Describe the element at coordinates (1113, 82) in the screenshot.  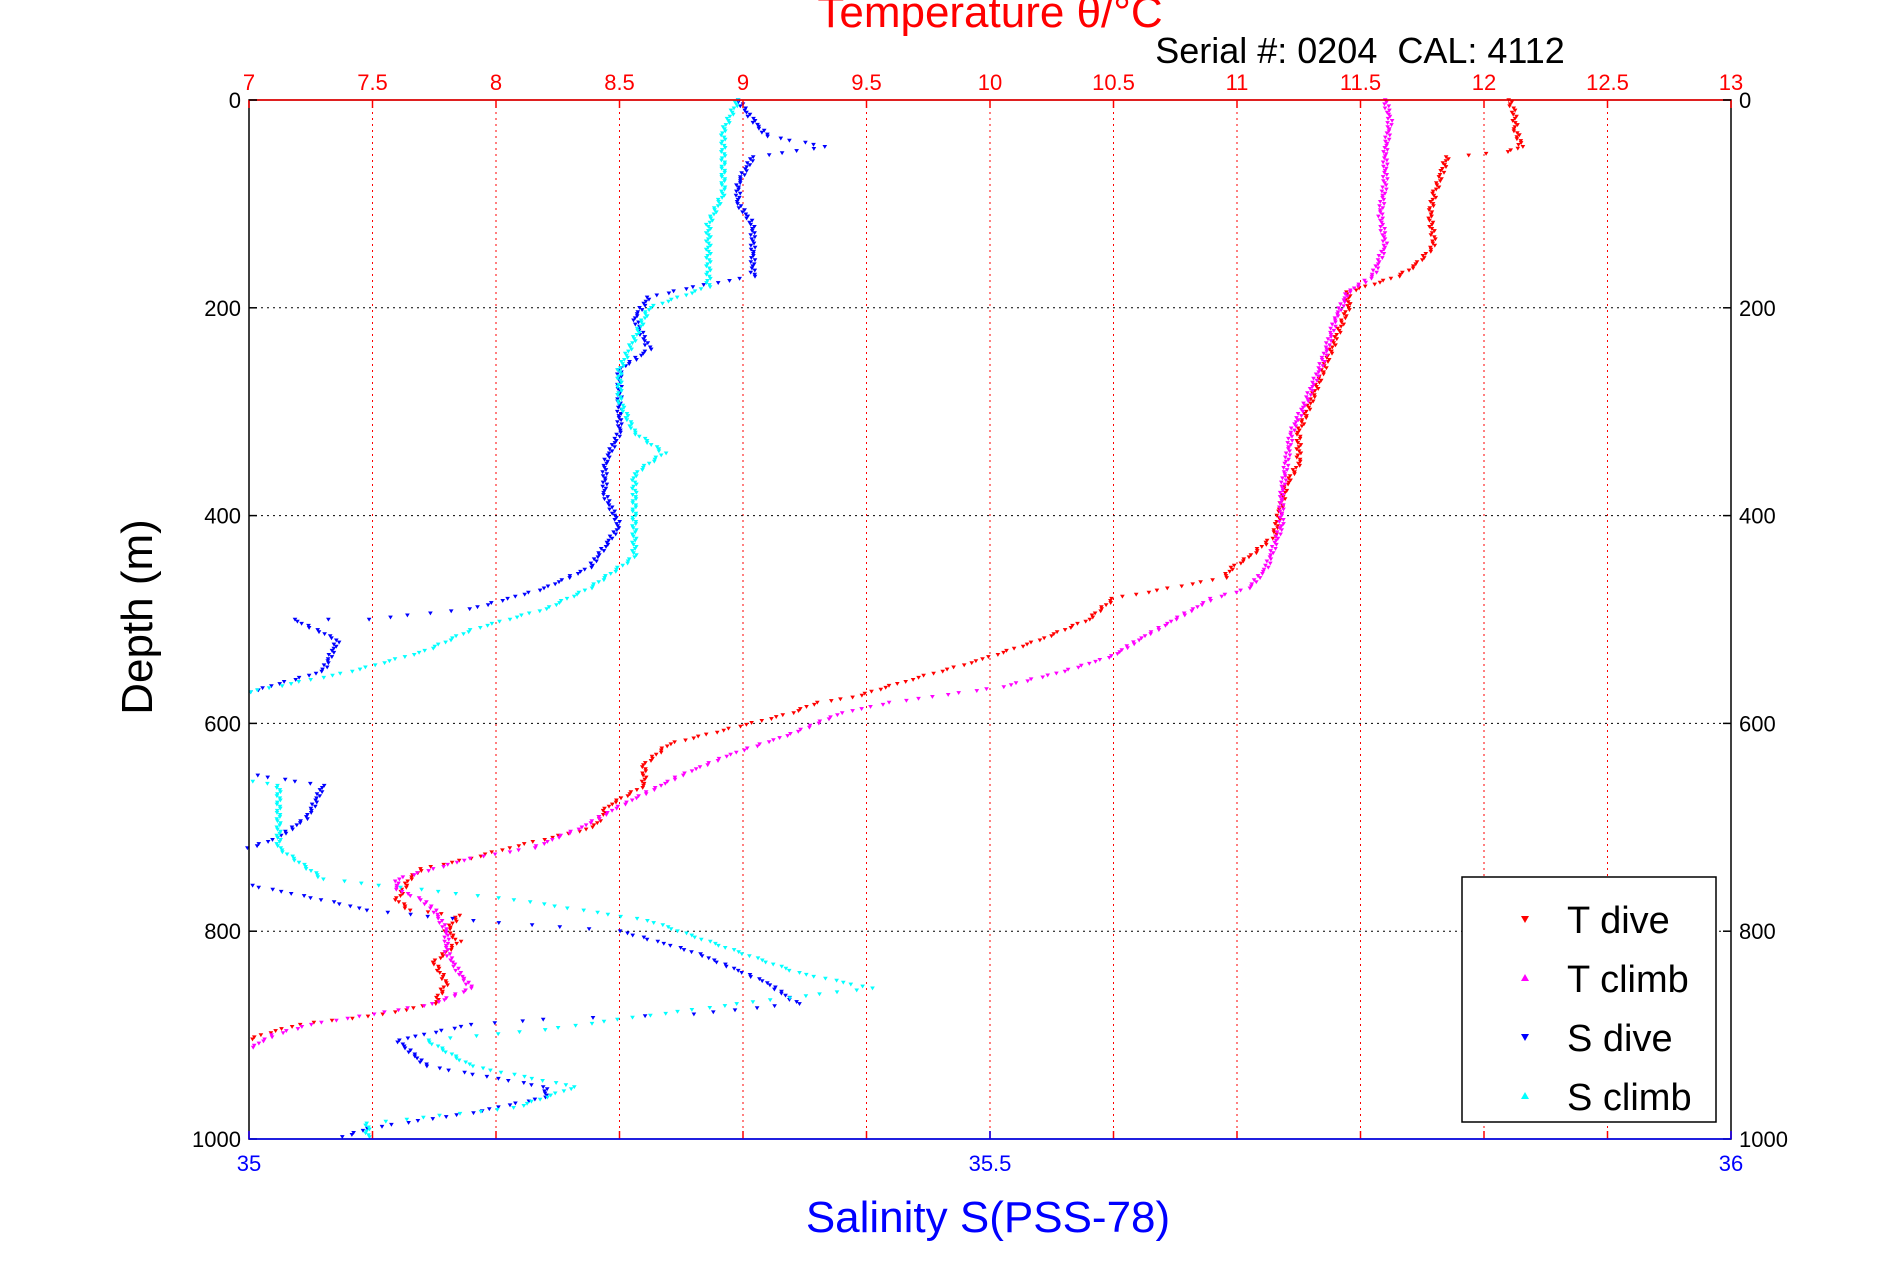
I see `top-tick-label: 10.5` at that location.